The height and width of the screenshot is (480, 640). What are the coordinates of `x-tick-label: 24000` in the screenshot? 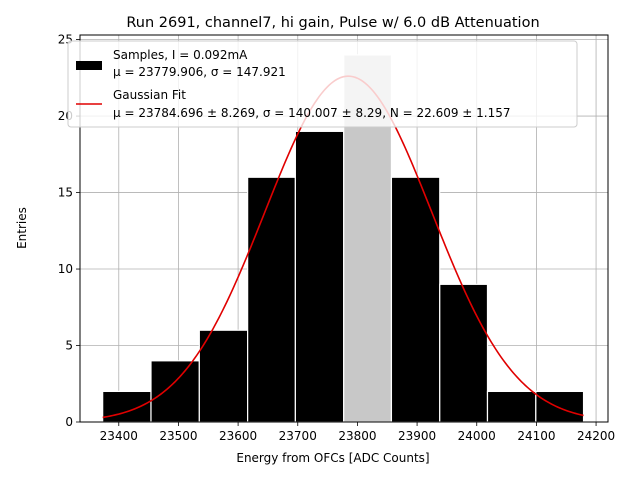 It's located at (477, 436).